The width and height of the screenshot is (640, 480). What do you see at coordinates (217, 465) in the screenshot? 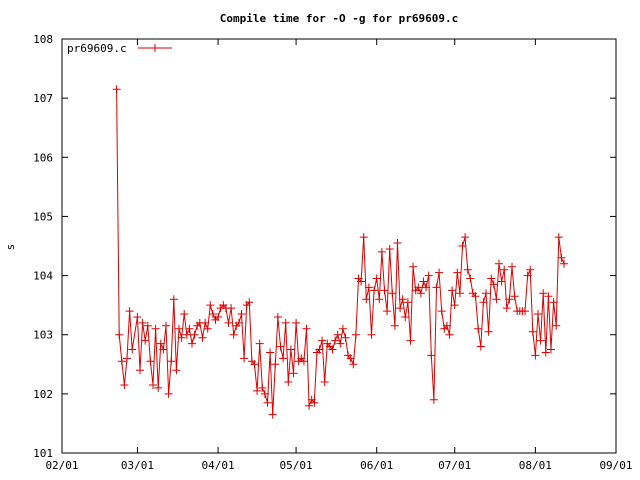
I see `x-tick-label: 04/01` at bounding box center [217, 465].